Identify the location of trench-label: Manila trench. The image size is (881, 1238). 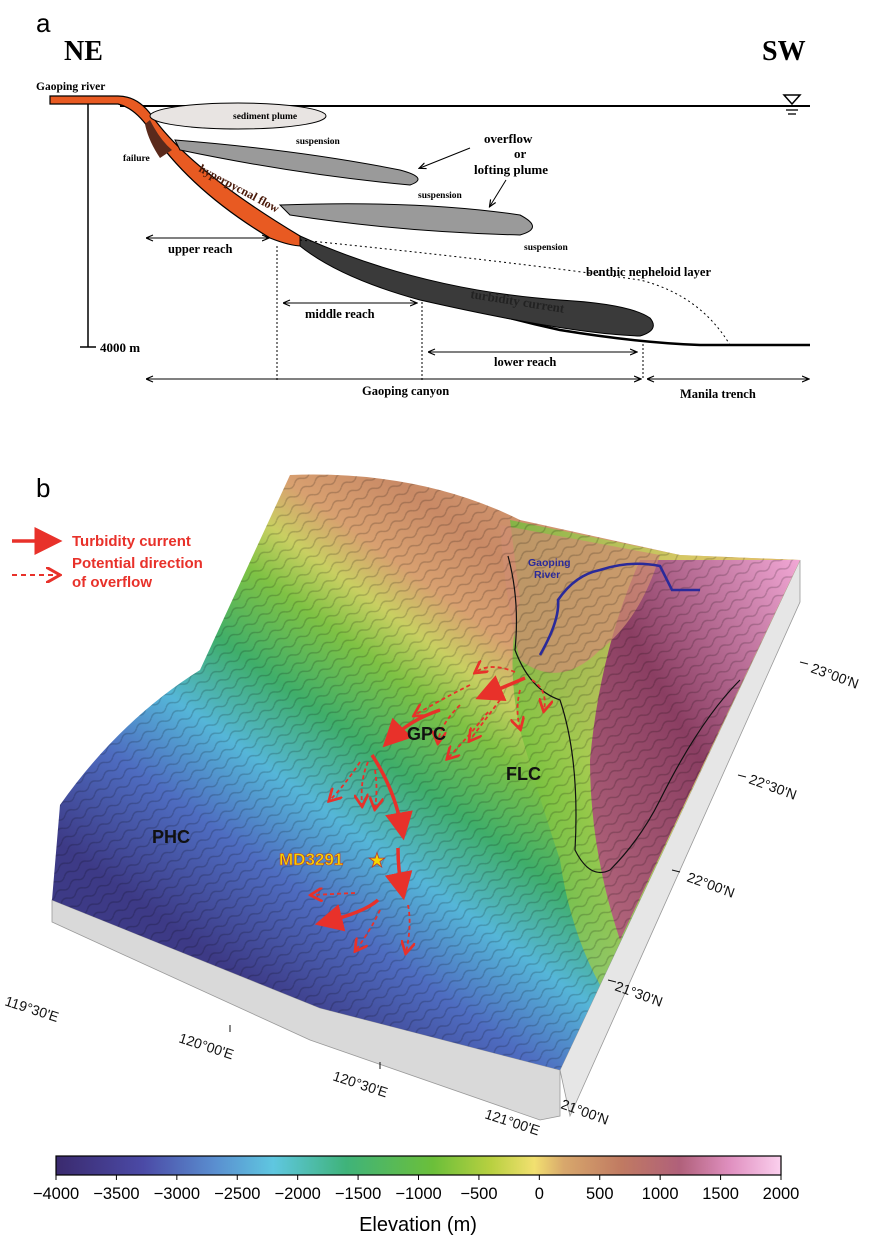
(718, 394).